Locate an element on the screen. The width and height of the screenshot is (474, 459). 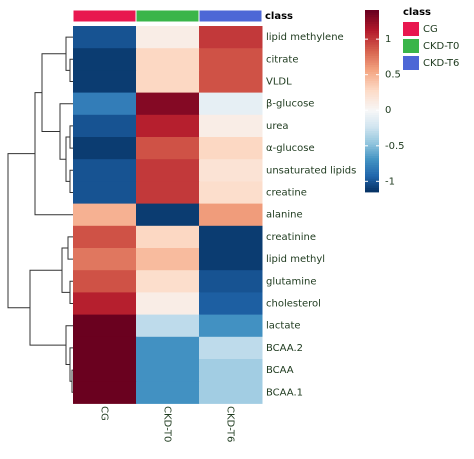
y-tick-label: alanine is located at coordinates (284, 215).